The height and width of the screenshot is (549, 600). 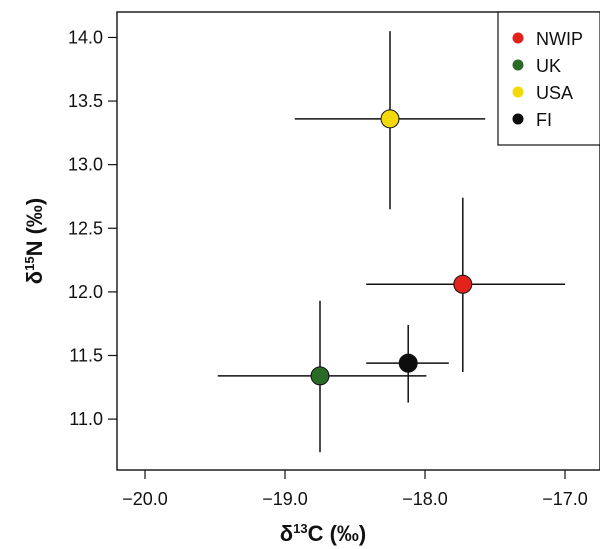 I want to click on y-tick-label: 12.5, so click(x=85, y=228).